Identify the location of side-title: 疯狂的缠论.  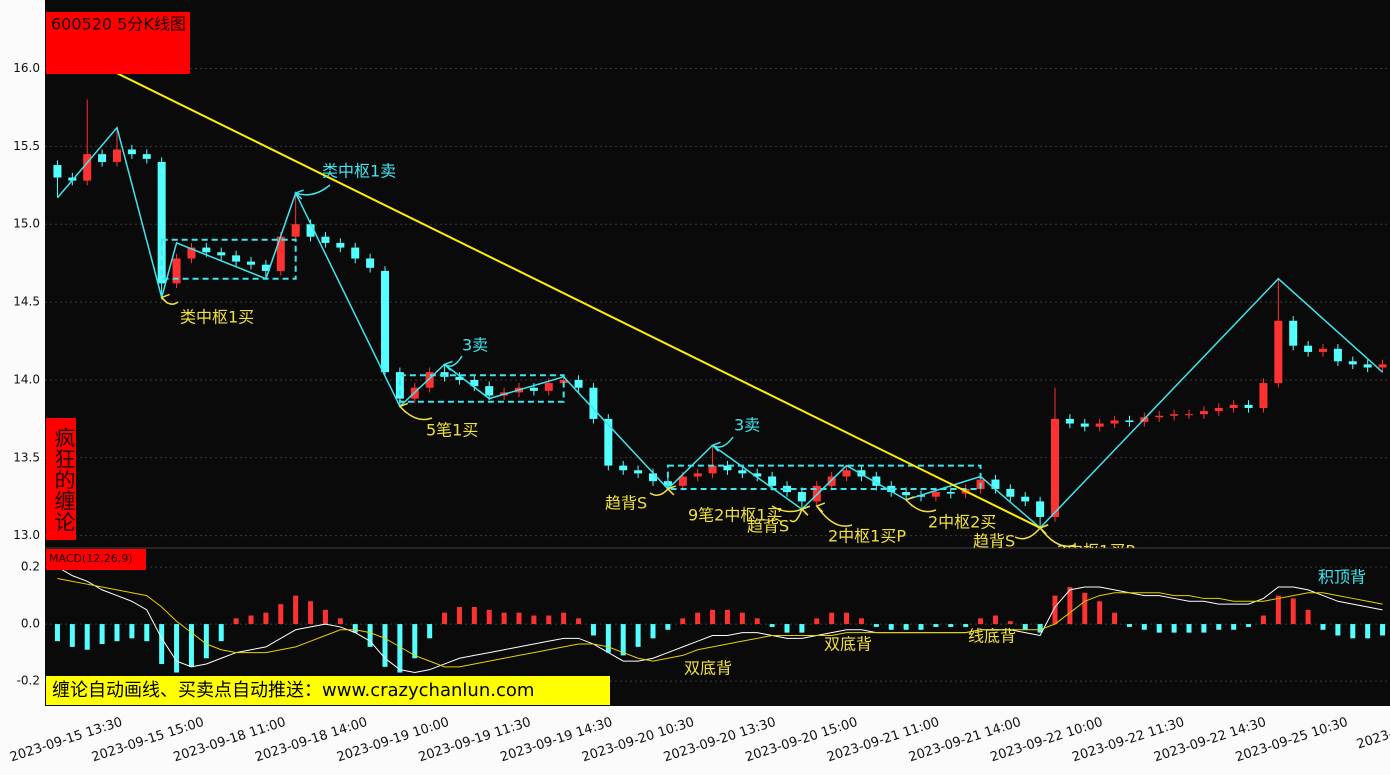
(61, 479).